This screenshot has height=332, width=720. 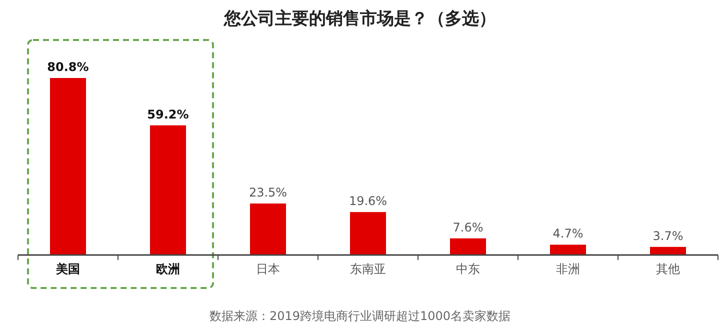 What do you see at coordinates (368, 201) in the screenshot?
I see `data-label: 19.6%` at bounding box center [368, 201].